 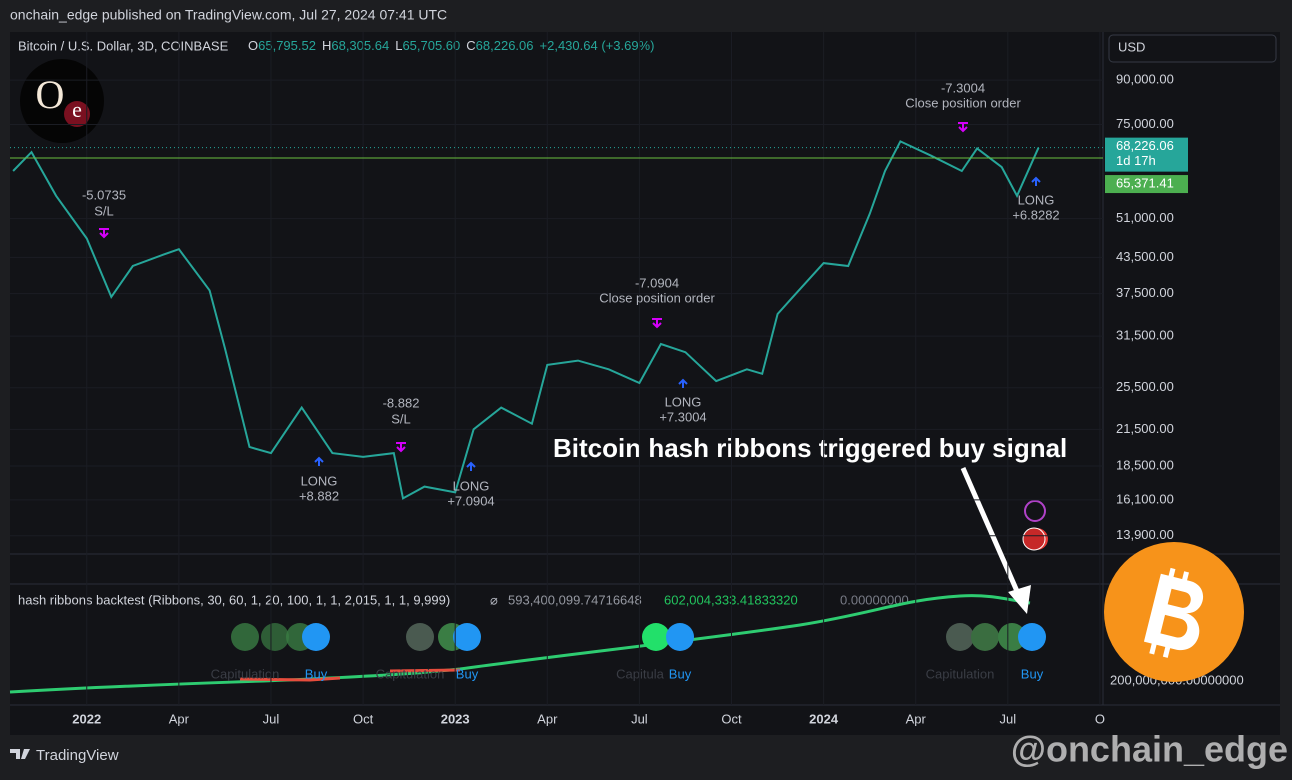 What do you see at coordinates (77, 109) in the screenshot?
I see `logo-letter: e` at bounding box center [77, 109].